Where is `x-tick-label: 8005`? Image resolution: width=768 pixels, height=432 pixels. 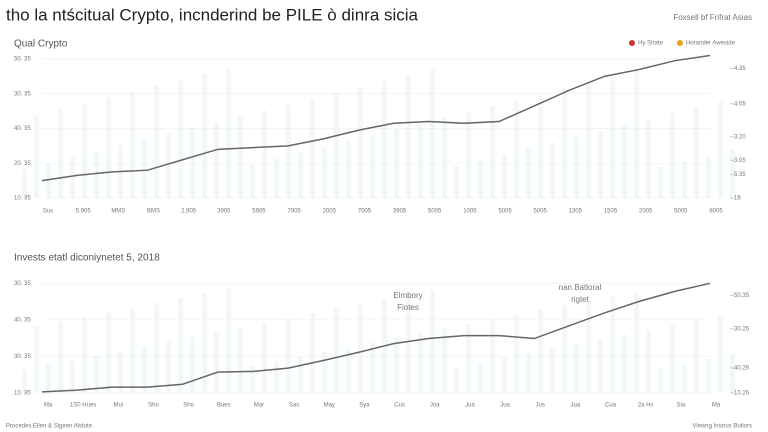 x-tick-label: 8005 is located at coordinates (716, 212).